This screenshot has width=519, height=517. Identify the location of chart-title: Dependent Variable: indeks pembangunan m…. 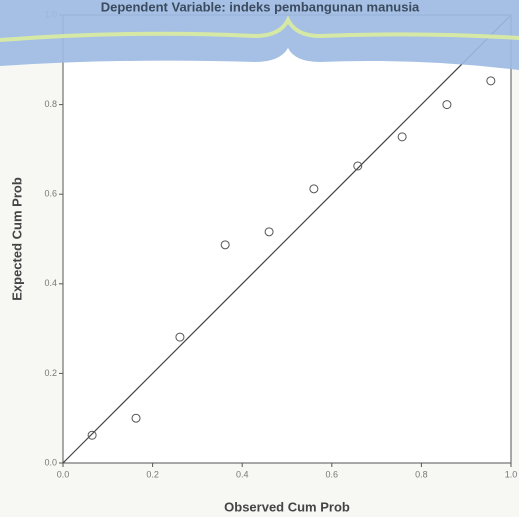
(260, 7).